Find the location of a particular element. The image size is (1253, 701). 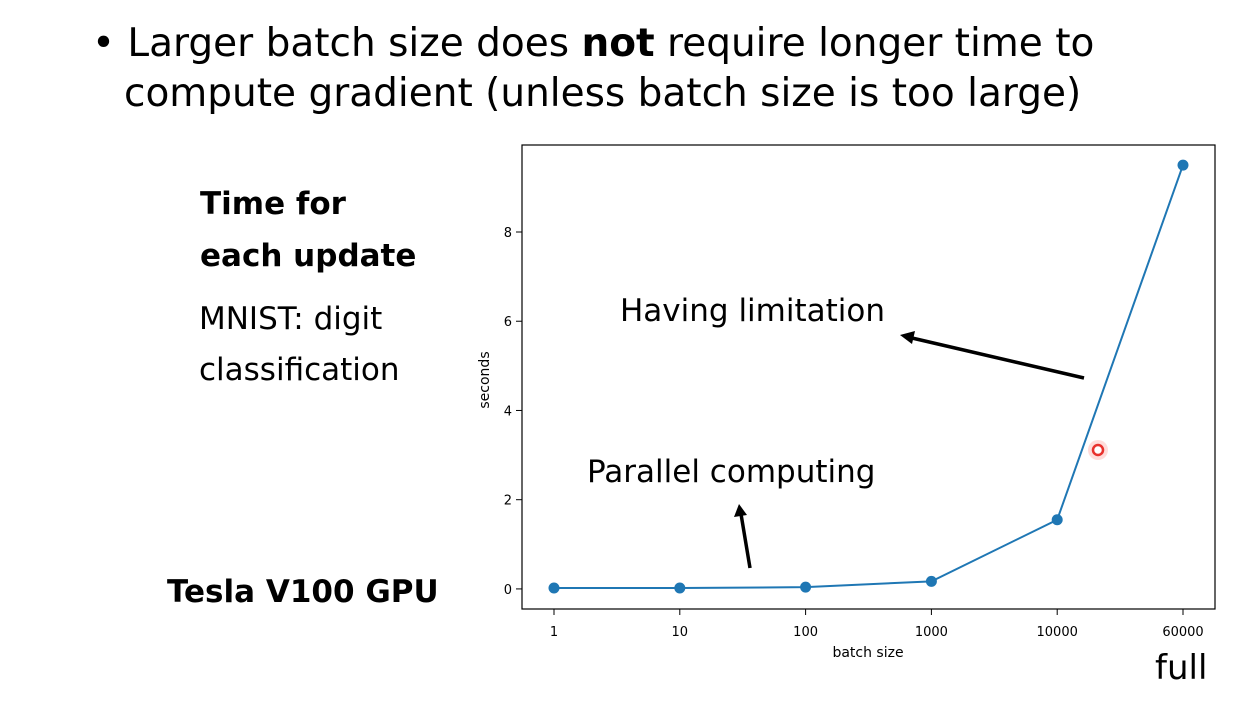

side-sub-line-1: MNIST: digit is located at coordinates (291, 319).